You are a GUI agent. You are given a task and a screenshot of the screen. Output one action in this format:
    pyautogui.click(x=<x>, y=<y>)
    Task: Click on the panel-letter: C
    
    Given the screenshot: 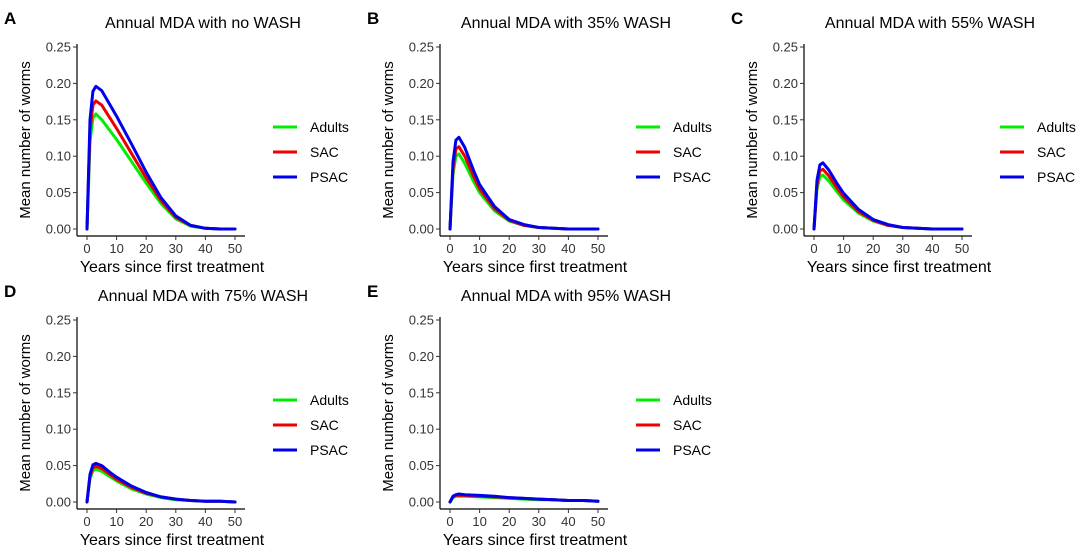 What is the action you would take?
    pyautogui.click(x=737, y=18)
    